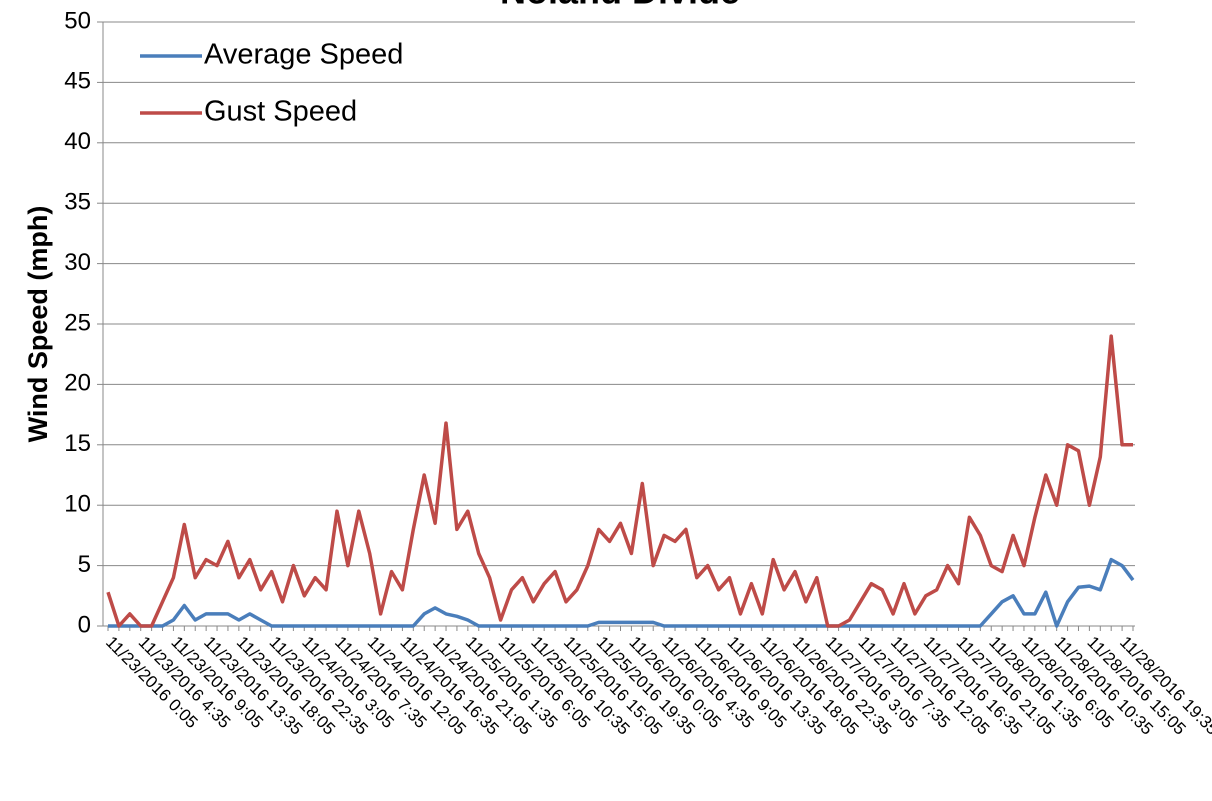 The height and width of the screenshot is (801, 1212). I want to click on y-tick-label: 45, so click(77, 81).